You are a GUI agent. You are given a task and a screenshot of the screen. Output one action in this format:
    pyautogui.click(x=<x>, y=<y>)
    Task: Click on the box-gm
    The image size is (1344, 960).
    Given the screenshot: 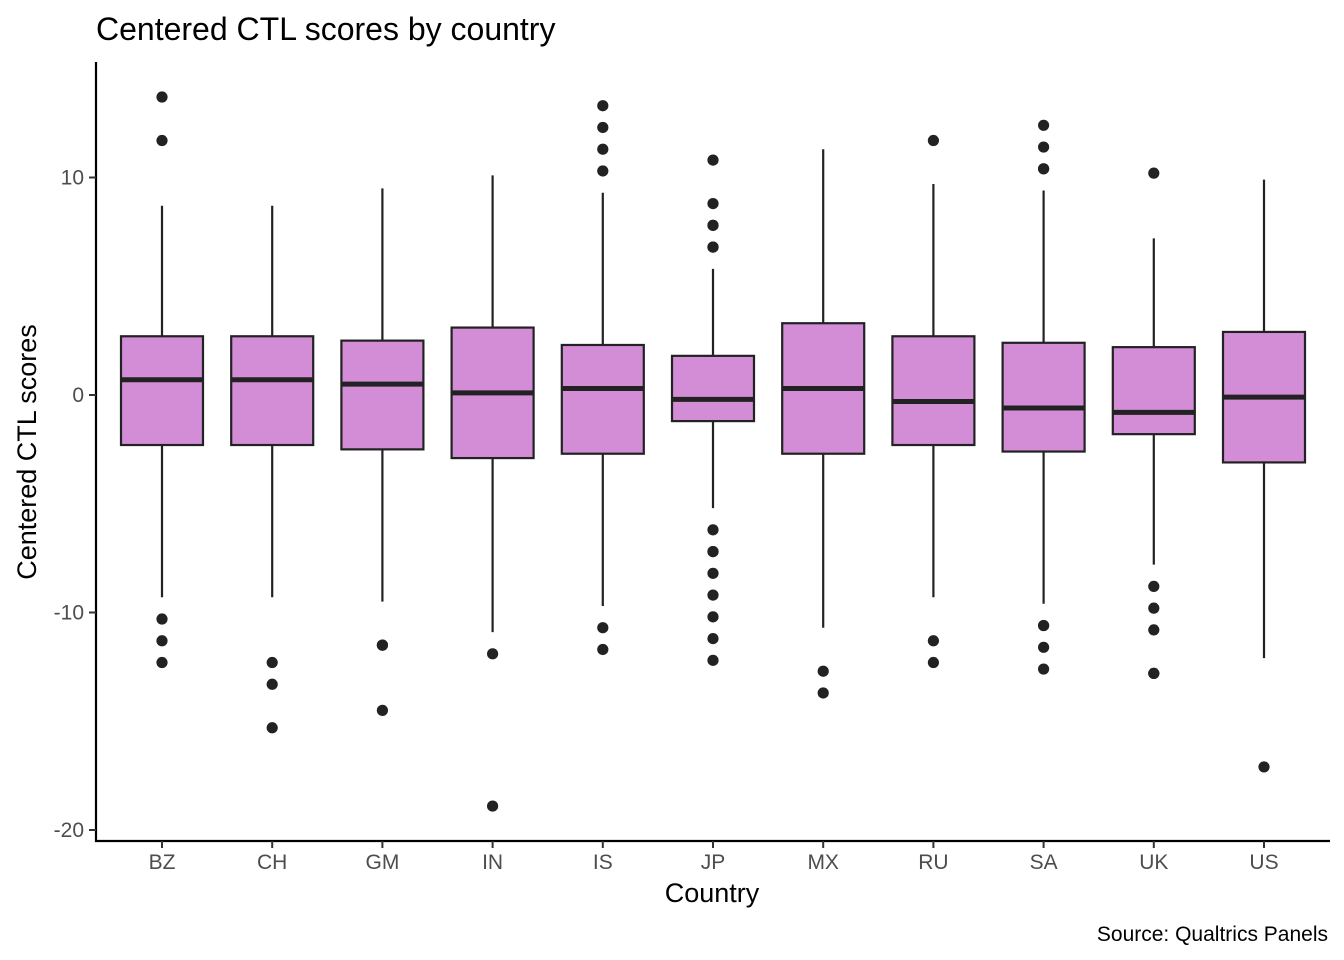 What is the action you would take?
    pyautogui.click(x=382, y=452)
    